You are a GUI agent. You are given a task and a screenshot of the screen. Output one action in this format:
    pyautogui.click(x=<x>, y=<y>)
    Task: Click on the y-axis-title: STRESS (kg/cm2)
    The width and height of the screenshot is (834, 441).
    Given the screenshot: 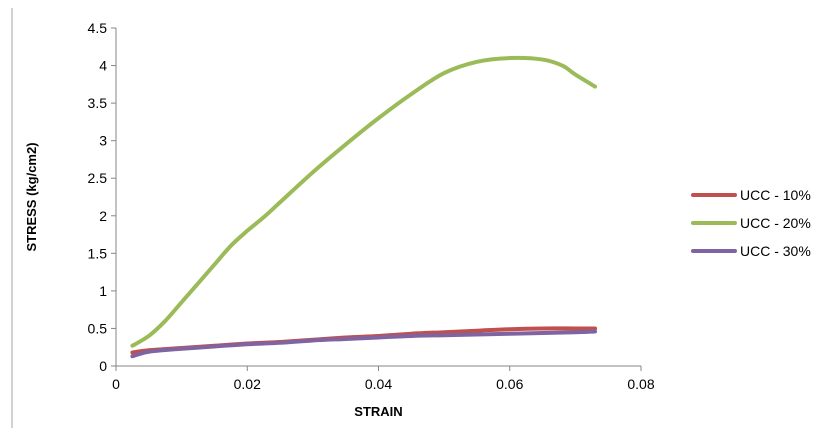 What is the action you would take?
    pyautogui.click(x=31, y=196)
    